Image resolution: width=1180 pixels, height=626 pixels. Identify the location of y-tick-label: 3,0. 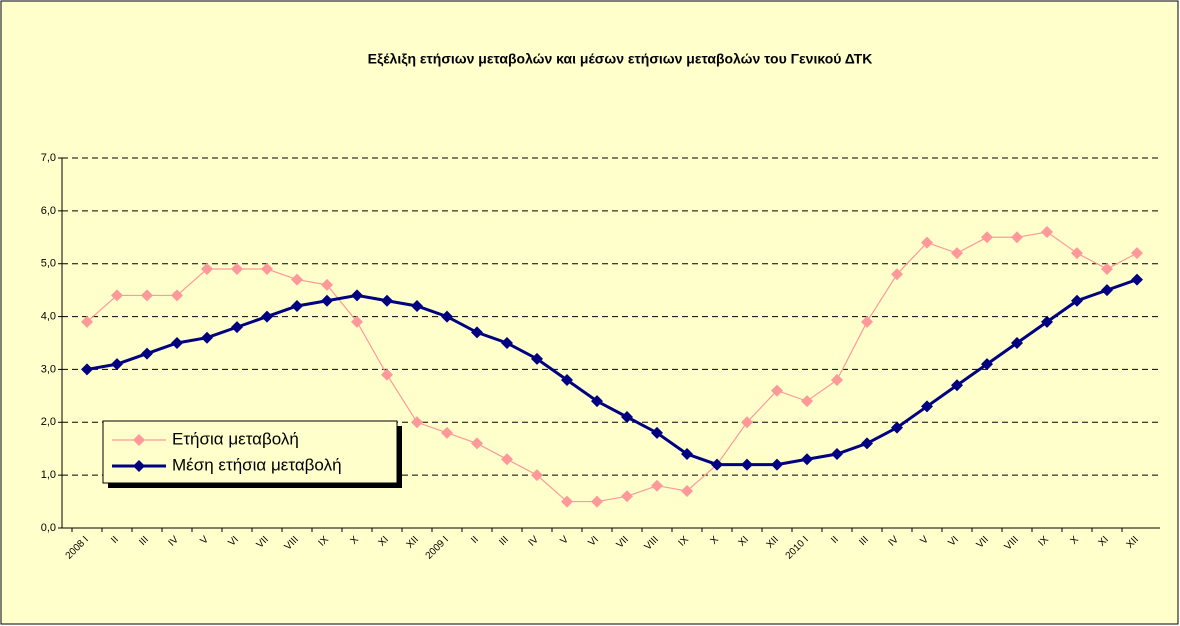
(48, 369).